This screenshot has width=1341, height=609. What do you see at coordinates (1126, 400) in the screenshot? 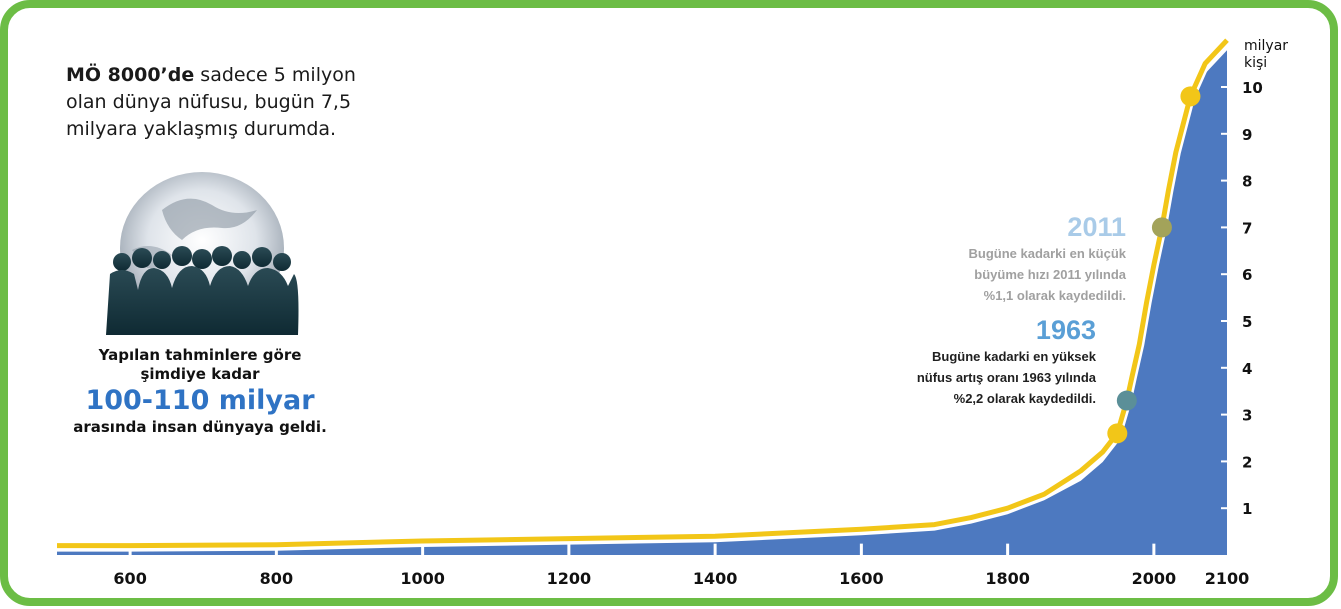
I see `highlight-point-1963` at bounding box center [1126, 400].